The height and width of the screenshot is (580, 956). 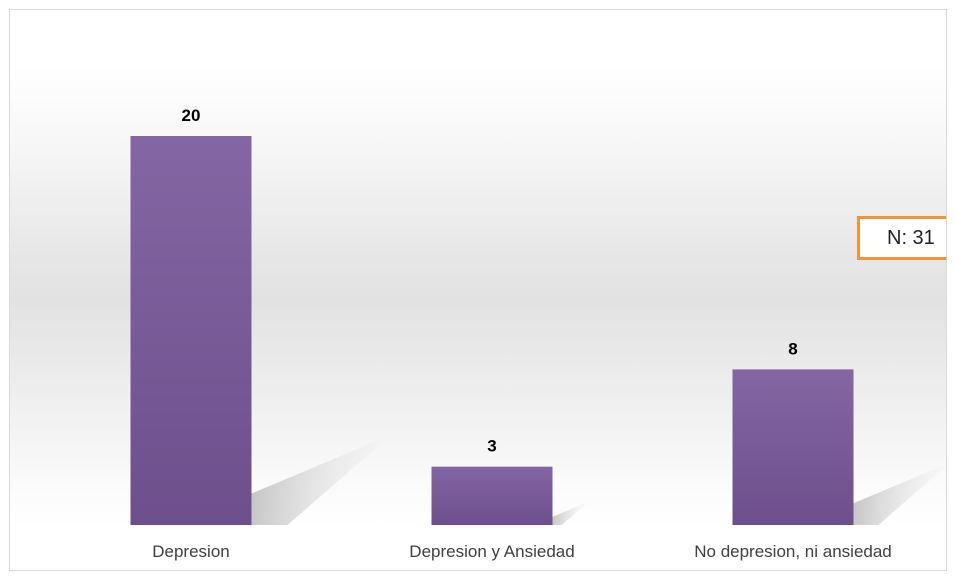 What do you see at coordinates (792, 348) in the screenshot?
I see `data-label-3: 8` at bounding box center [792, 348].